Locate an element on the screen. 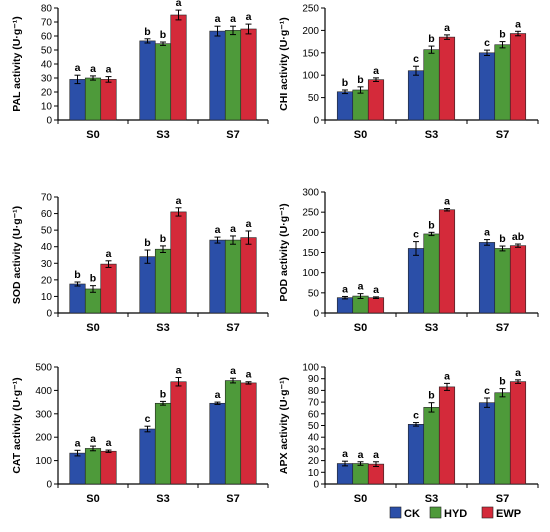 The width and height of the screenshot is (550, 532). y-axis-label: POD activity (U·g⁻¹) is located at coordinates (284, 252).